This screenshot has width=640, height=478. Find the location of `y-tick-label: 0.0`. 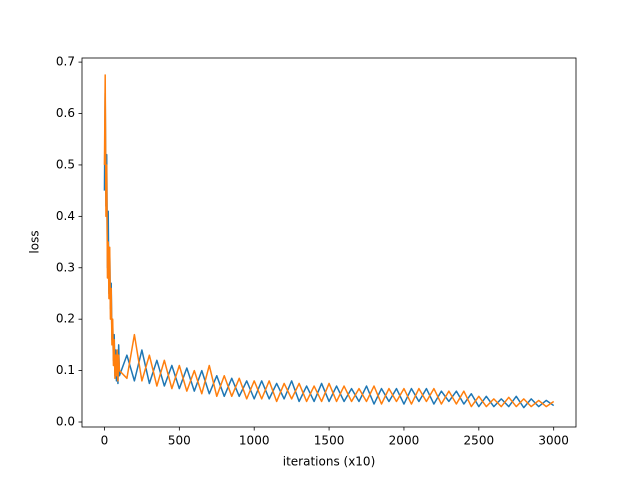

y-tick-label: 0.0 is located at coordinates (65, 422).